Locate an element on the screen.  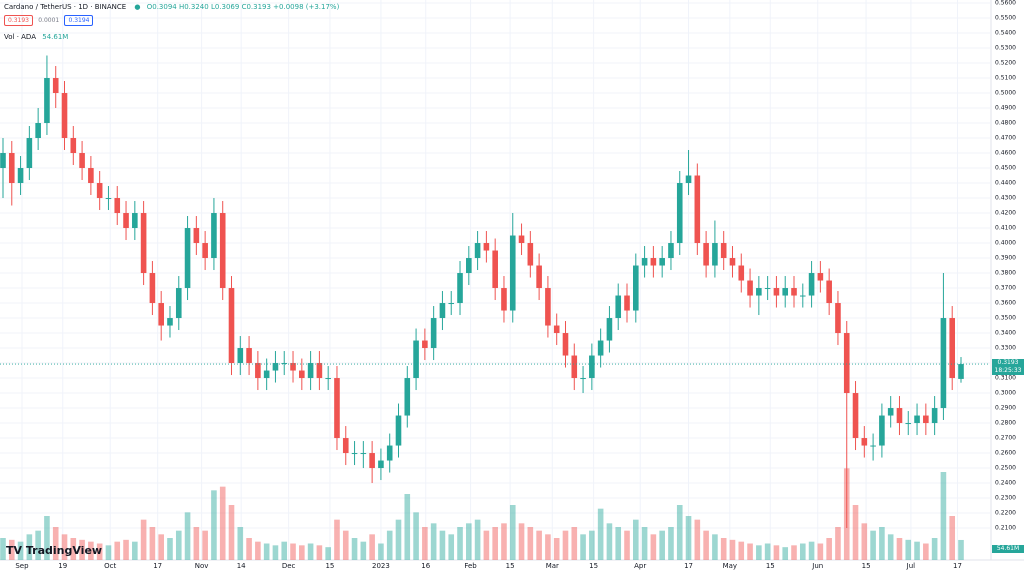
y-tick-label: 0.4200 is located at coordinates (1005, 213).